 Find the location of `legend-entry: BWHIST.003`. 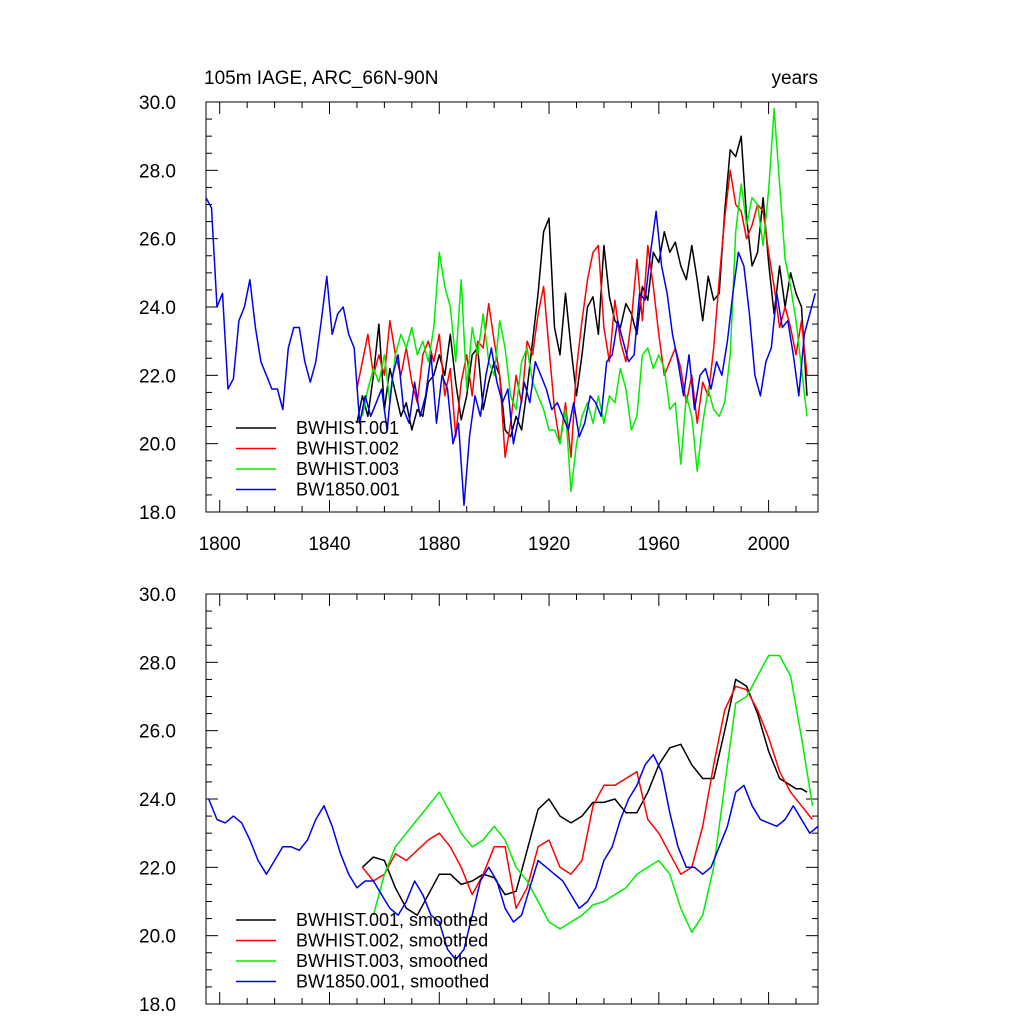

legend-entry: BWHIST.003 is located at coordinates (347, 469).